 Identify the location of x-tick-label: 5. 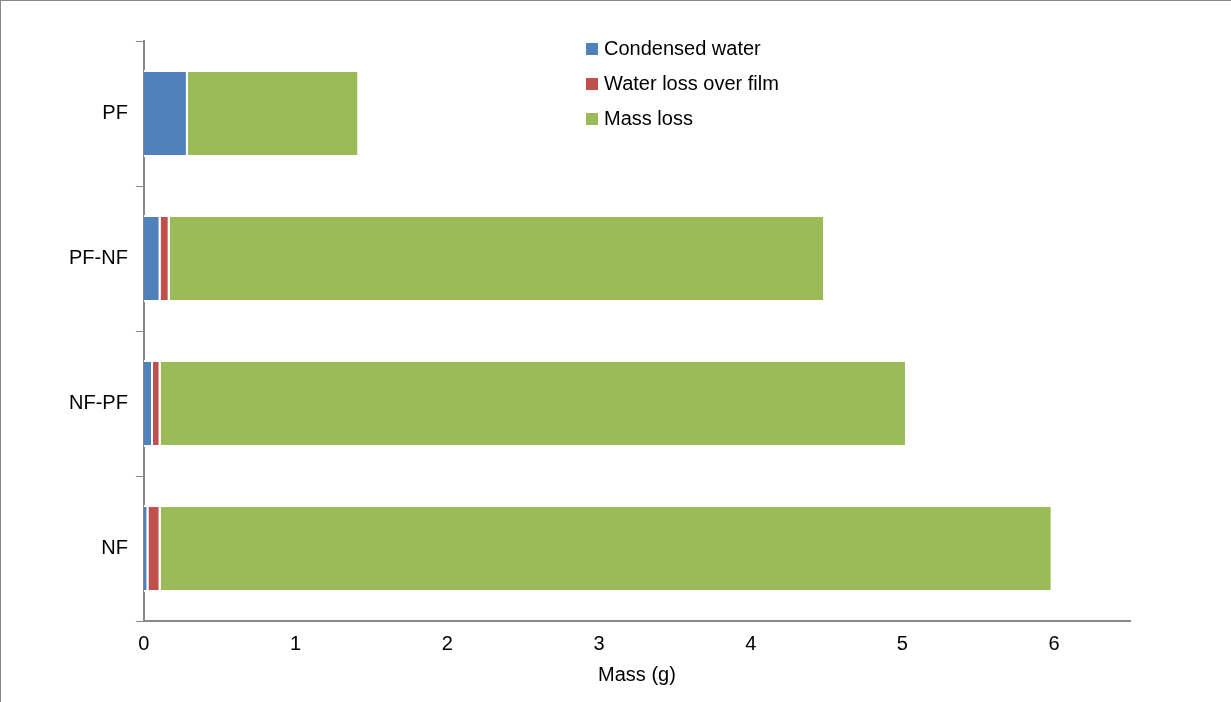
(902, 642).